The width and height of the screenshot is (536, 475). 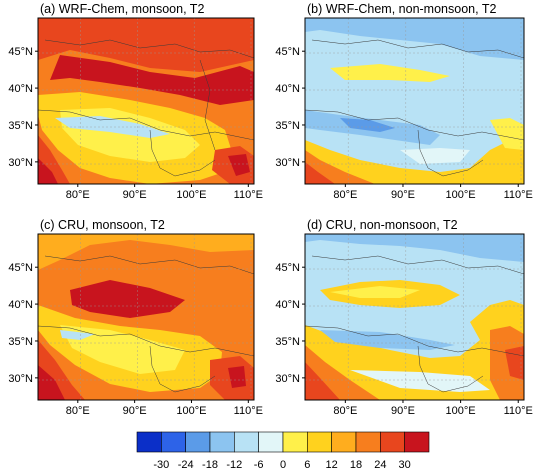 I want to click on colorbar-label: -12, so click(x=234, y=465).